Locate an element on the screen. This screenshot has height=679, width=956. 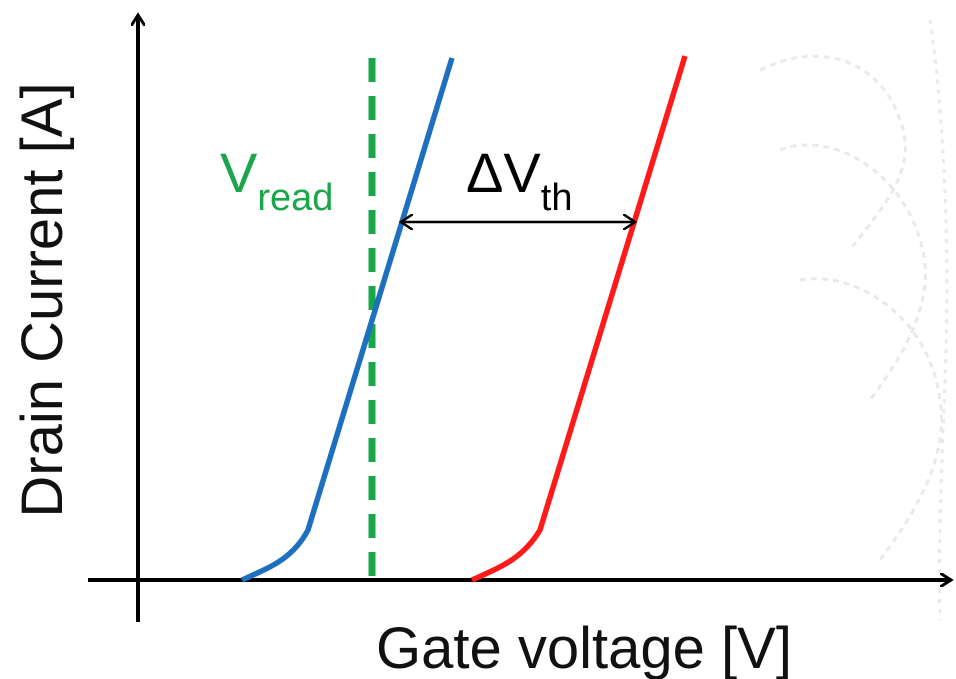
x-axis-label: Gate voltage [V] is located at coordinates (584, 647).